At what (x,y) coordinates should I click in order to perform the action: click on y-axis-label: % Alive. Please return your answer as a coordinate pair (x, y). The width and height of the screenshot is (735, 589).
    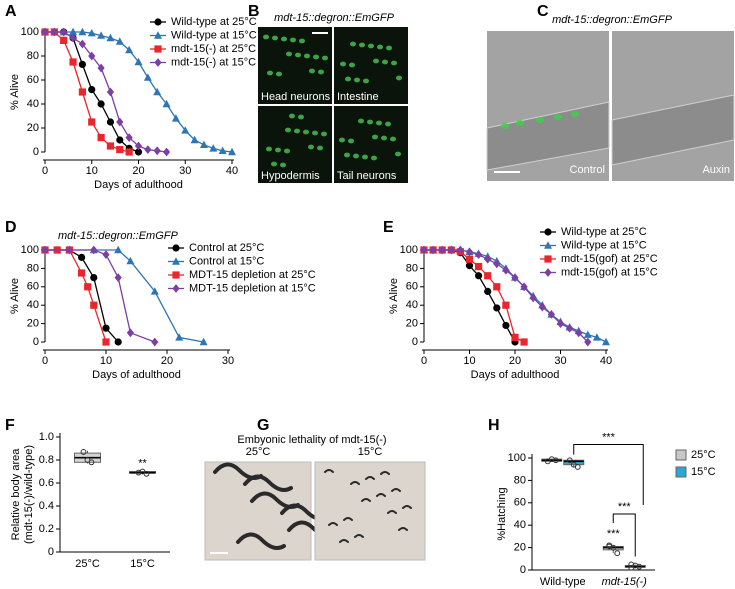
    Looking at the image, I should click on (15, 296).